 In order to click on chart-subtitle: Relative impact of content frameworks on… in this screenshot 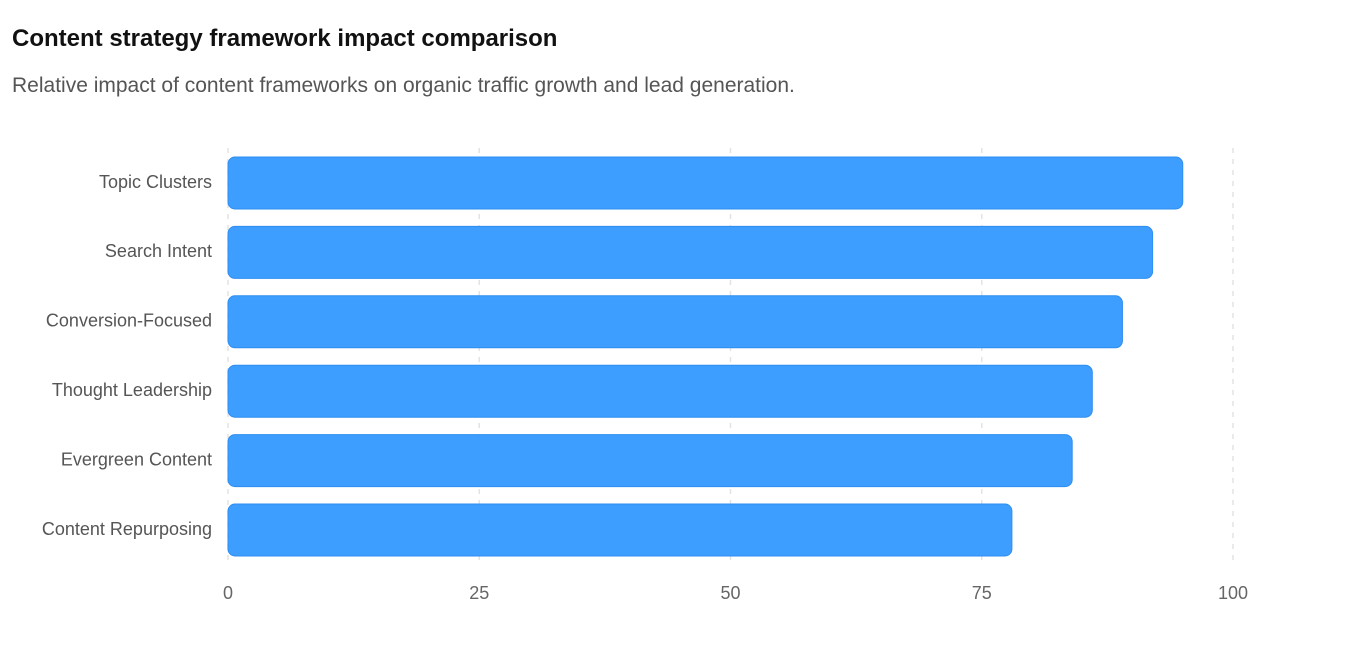, I will do `click(403, 85)`.